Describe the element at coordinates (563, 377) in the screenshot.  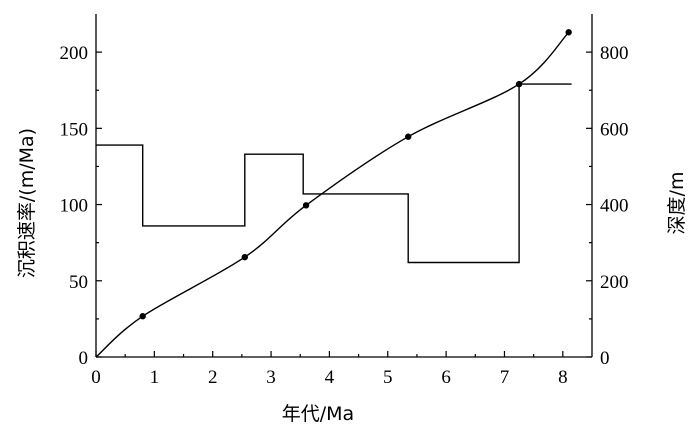
I see `x-tick-label: 8` at that location.